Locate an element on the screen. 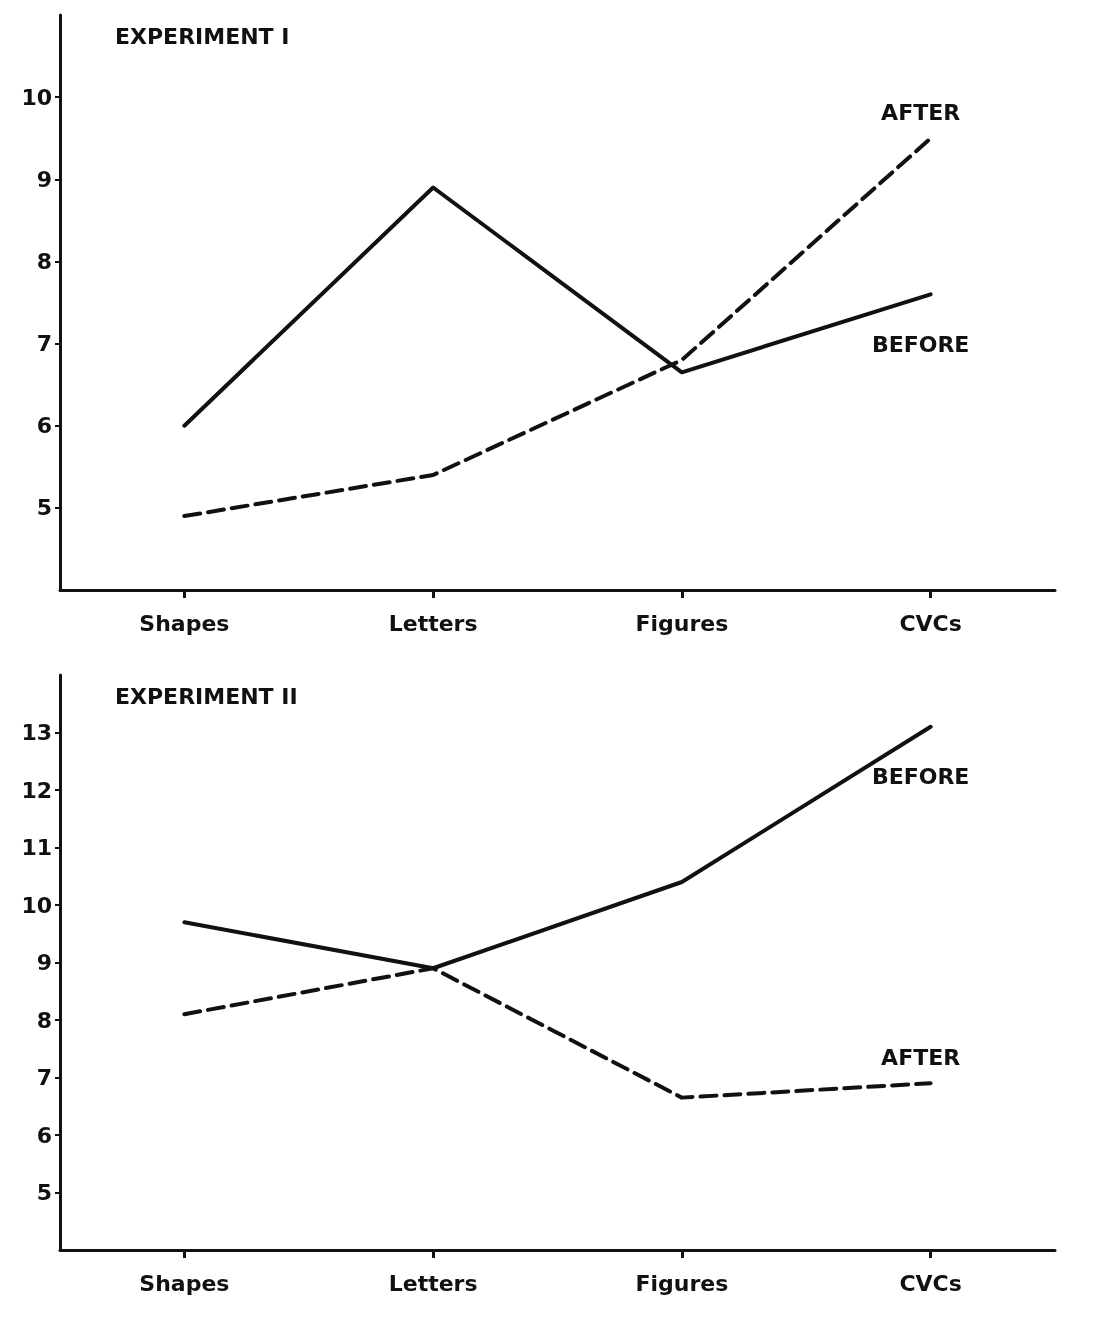 This screenshot has height=1330, width=1095. y-tick-label: 12 is located at coordinates (36, 790).